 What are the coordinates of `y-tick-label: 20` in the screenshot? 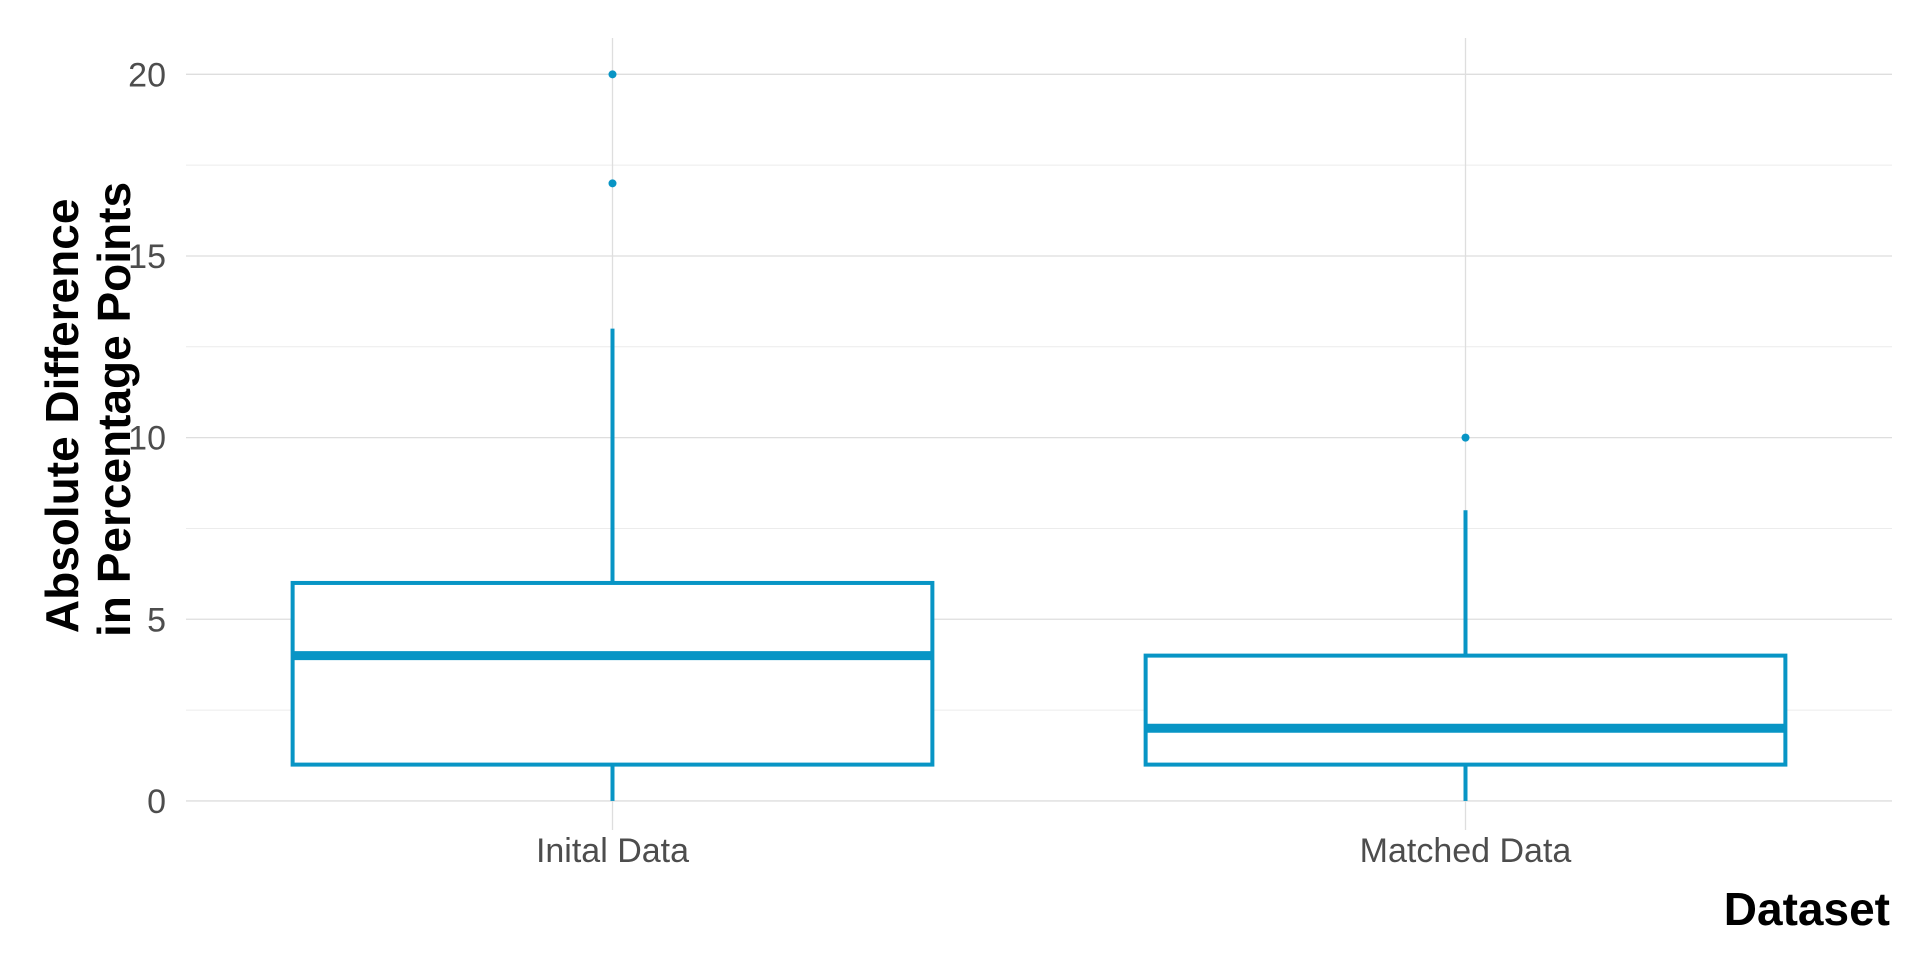 It's located at (147, 75).